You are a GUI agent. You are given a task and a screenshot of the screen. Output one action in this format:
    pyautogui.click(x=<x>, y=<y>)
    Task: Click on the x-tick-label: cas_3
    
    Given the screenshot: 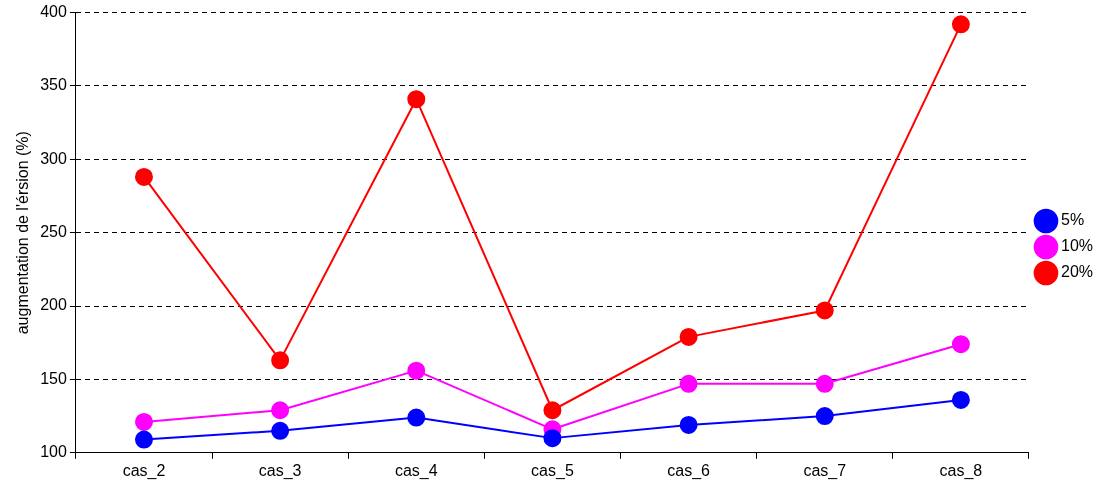 What is the action you would take?
    pyautogui.click(x=280, y=470)
    